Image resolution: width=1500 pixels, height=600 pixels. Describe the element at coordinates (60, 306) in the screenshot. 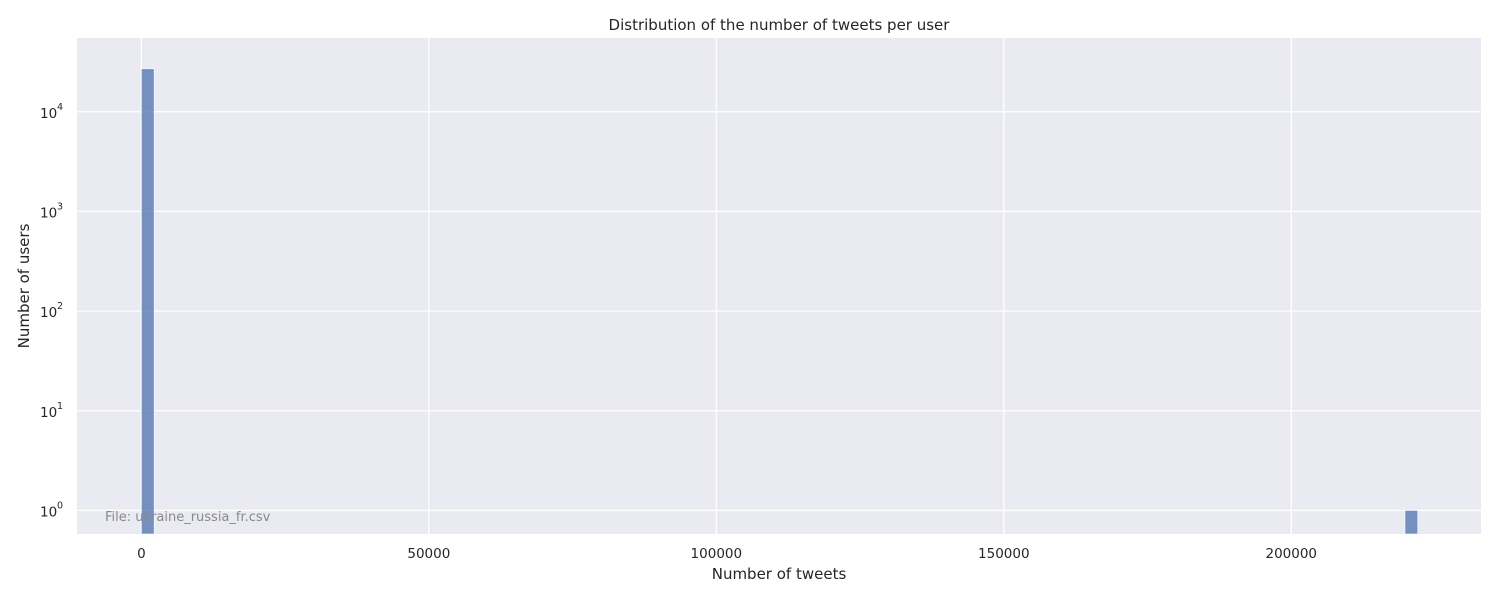

I see `y-tick-exponent: 2` at that location.